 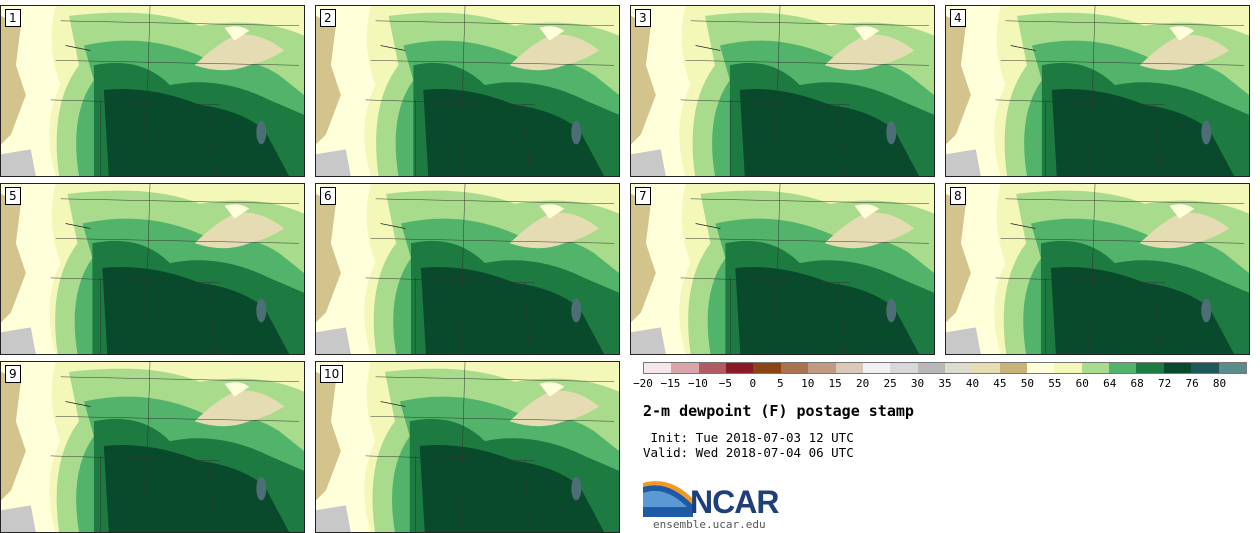 I want to click on colorbar-tick-label: 50, so click(x=1027, y=383).